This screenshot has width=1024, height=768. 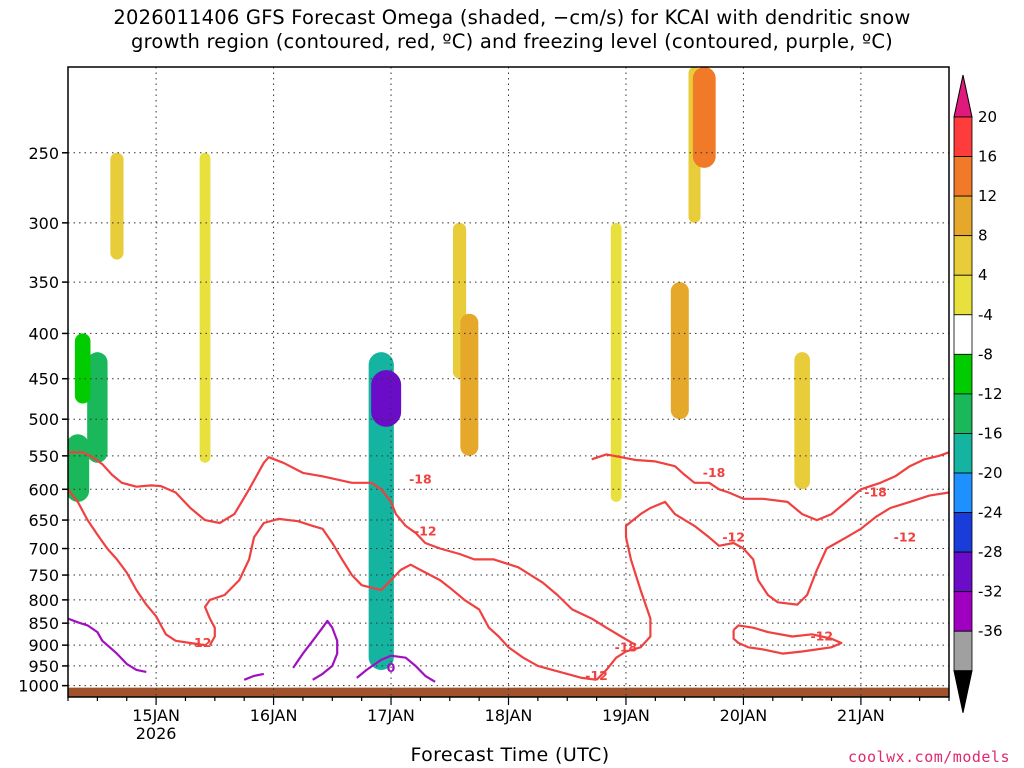 What do you see at coordinates (990, 631) in the screenshot?
I see `colorbar-label: -36` at bounding box center [990, 631].